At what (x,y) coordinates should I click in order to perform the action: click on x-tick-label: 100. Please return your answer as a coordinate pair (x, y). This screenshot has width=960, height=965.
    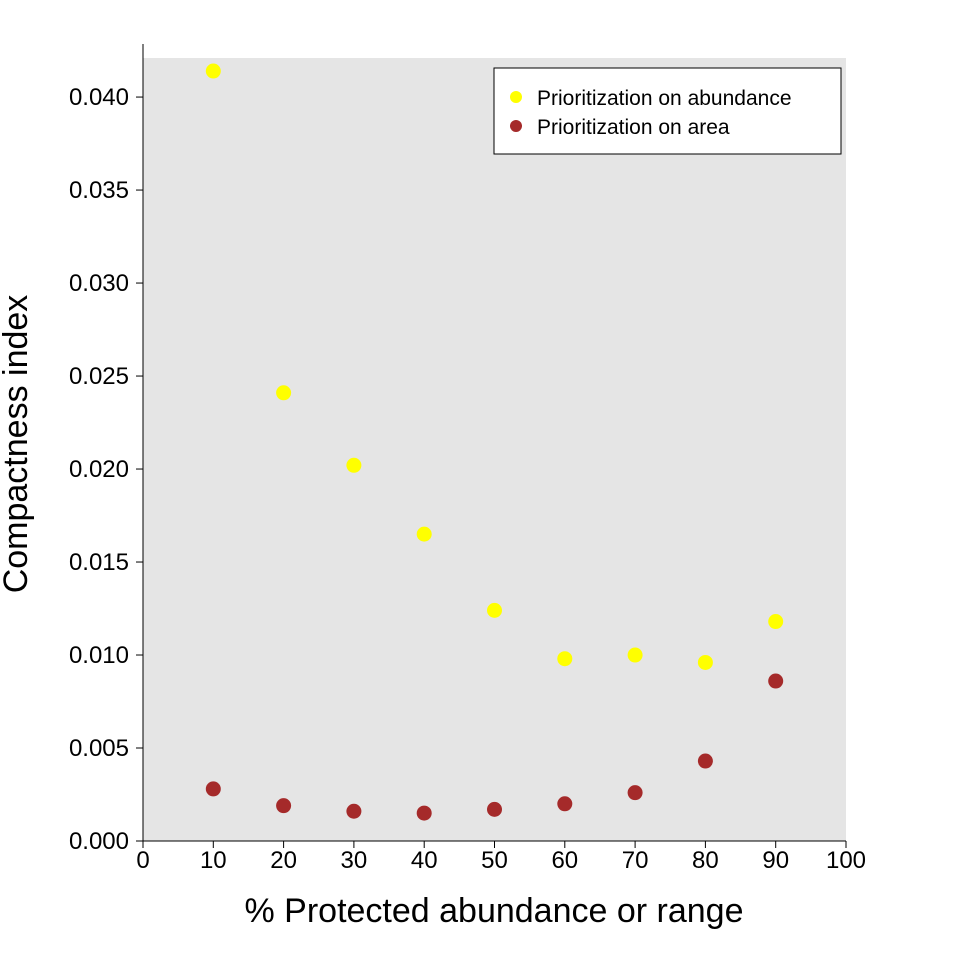
    Looking at the image, I should click on (846, 860).